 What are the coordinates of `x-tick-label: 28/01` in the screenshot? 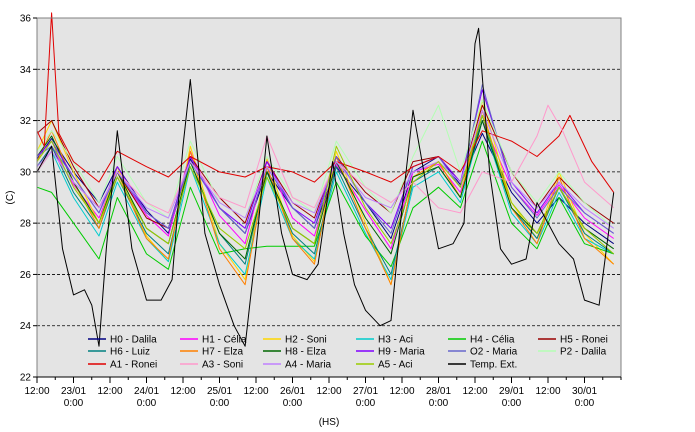 It's located at (438, 391).